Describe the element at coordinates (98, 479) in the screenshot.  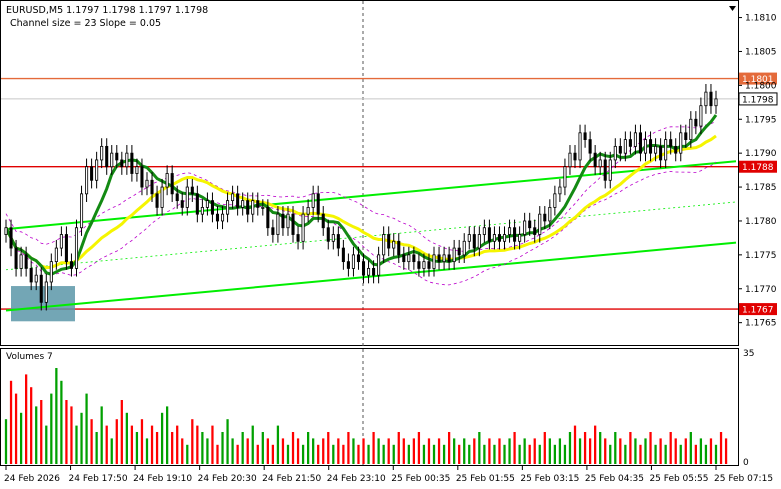
I see `time-tick-label: 24 Feb 17:50` at that location.